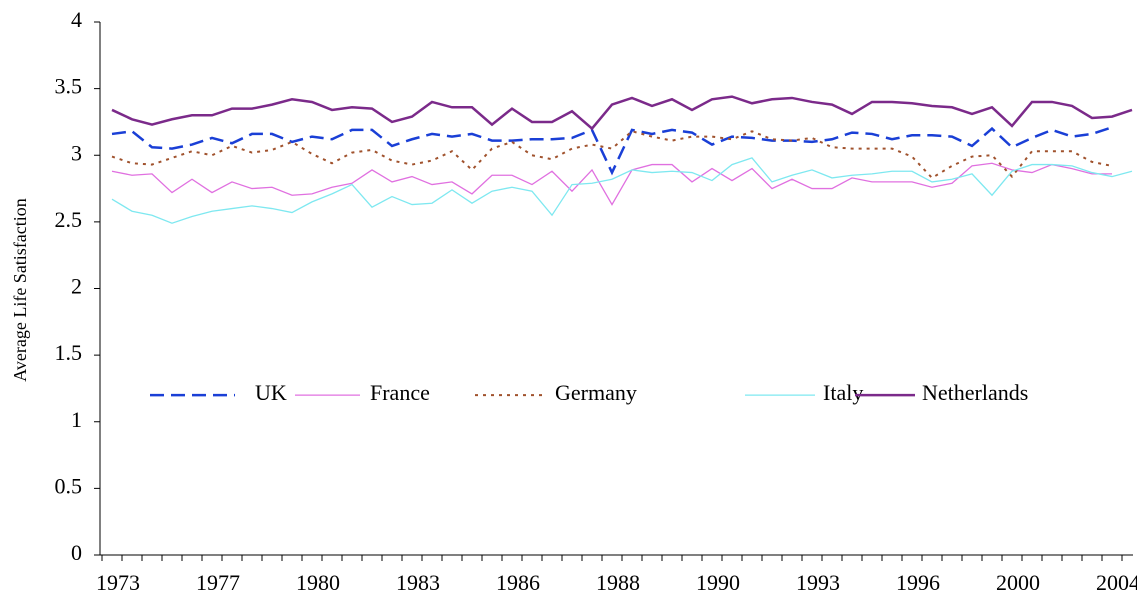 This screenshot has height=610, width=1137. I want to click on y-tick-label: 2, so click(76, 286).